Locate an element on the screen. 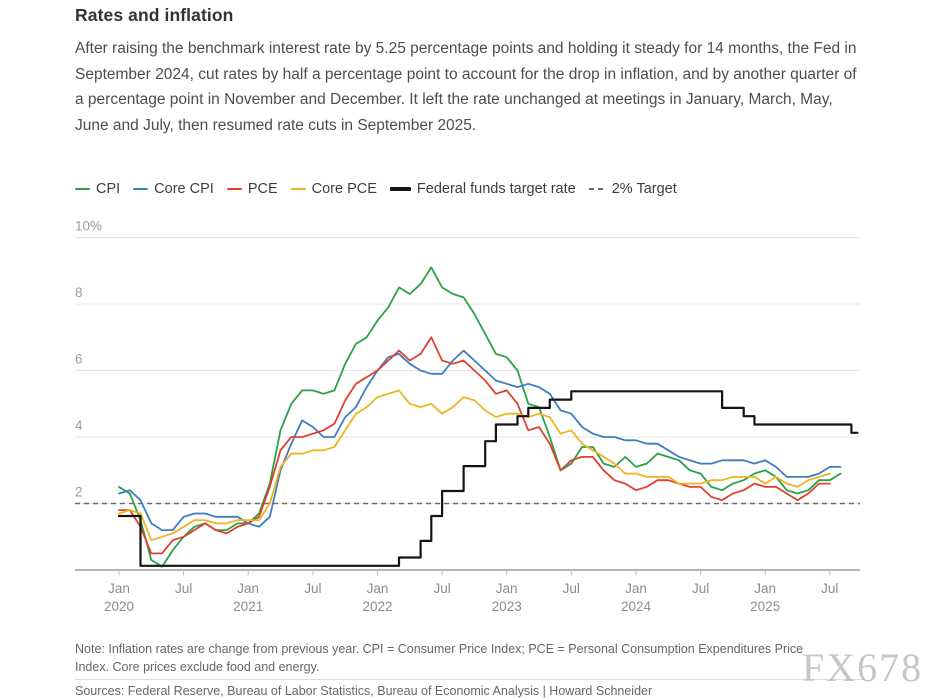  federal-funds-target-rate-line-swatch-icon is located at coordinates (400, 189).